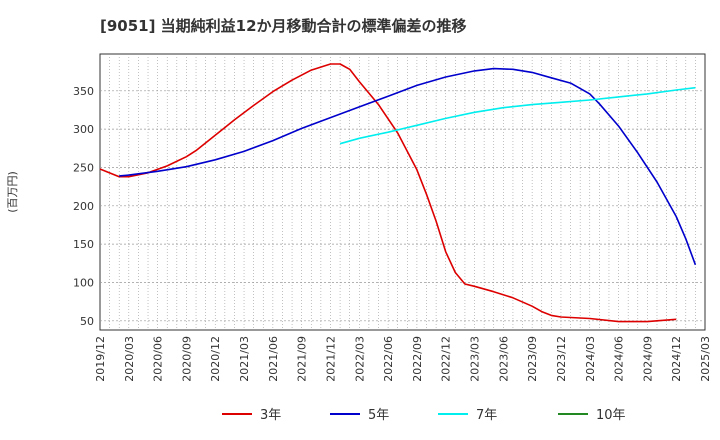 Image resolution: width=720 pixels, height=440 pixels. What do you see at coordinates (446, 359) in the screenshot?
I see `x-tick-label: 2022/12` at bounding box center [446, 359].